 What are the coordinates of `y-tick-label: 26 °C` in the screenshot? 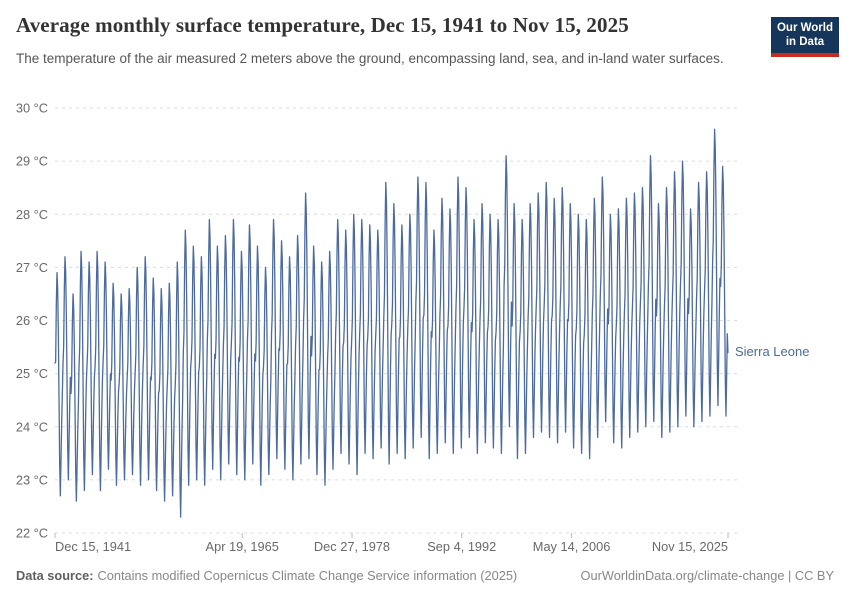 It's located at (32, 320).